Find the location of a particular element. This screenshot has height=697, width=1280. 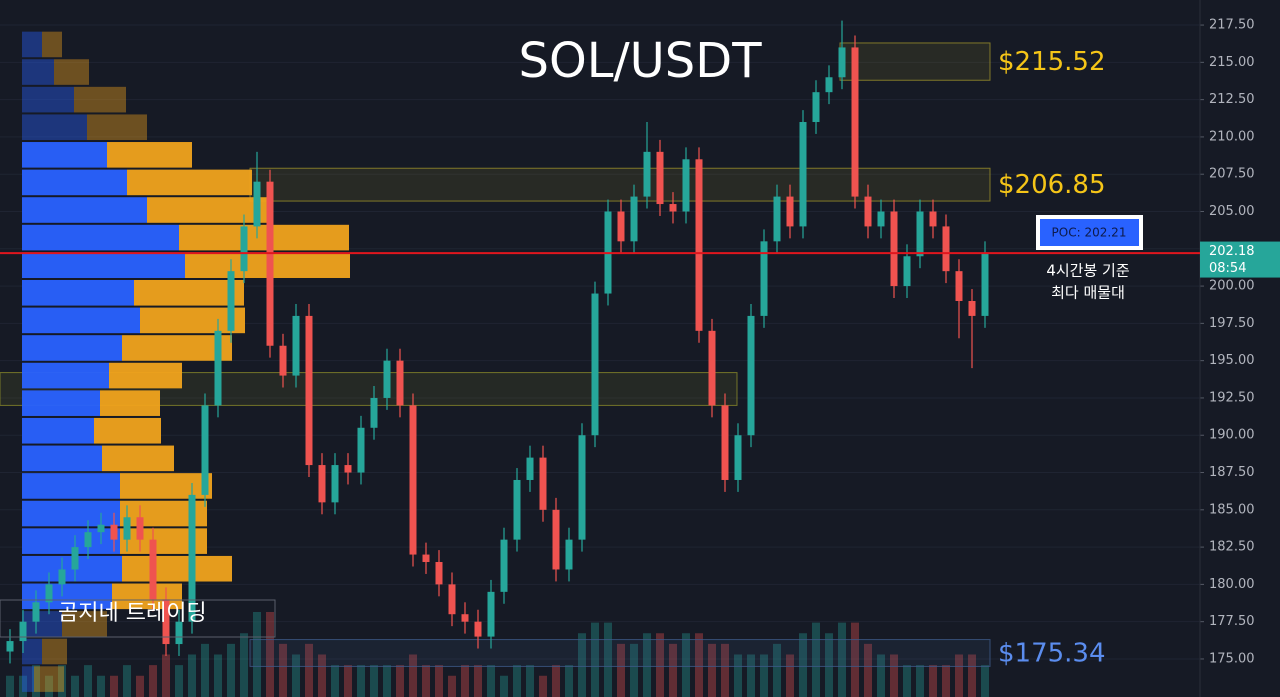

zone-label: $206.85 is located at coordinates (1052, 185).